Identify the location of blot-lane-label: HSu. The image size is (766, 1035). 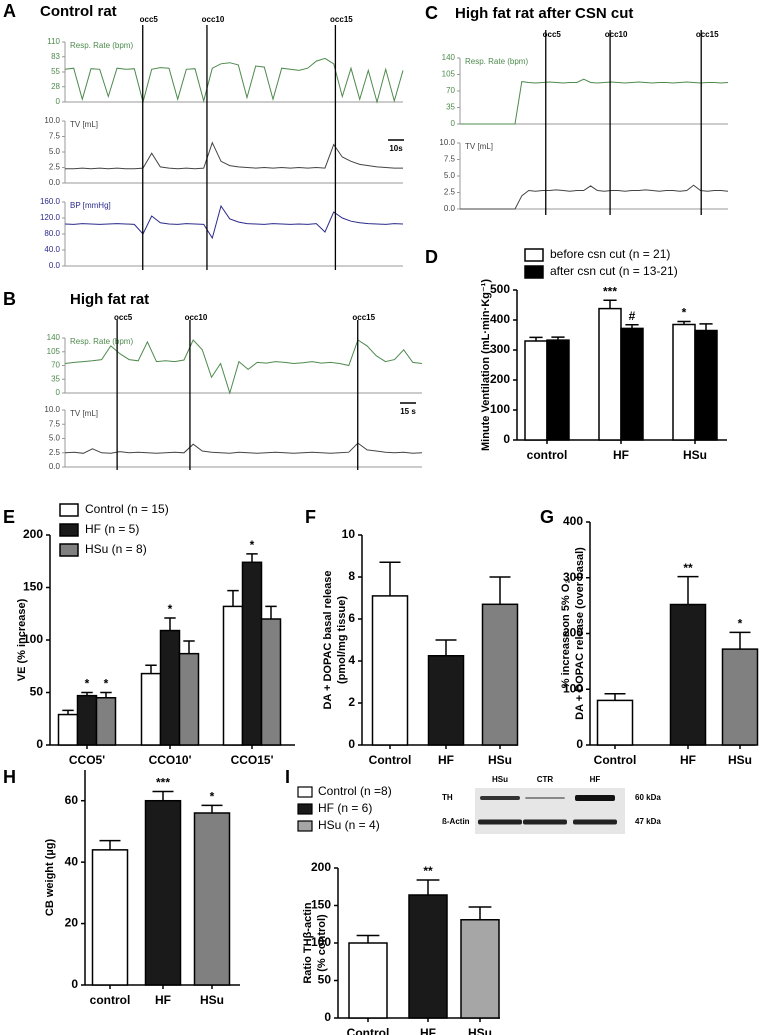
(500, 779).